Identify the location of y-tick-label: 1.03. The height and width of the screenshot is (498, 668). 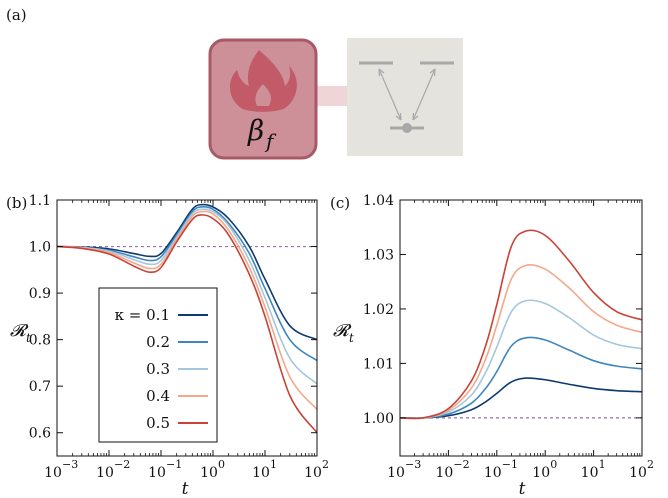
(378, 255).